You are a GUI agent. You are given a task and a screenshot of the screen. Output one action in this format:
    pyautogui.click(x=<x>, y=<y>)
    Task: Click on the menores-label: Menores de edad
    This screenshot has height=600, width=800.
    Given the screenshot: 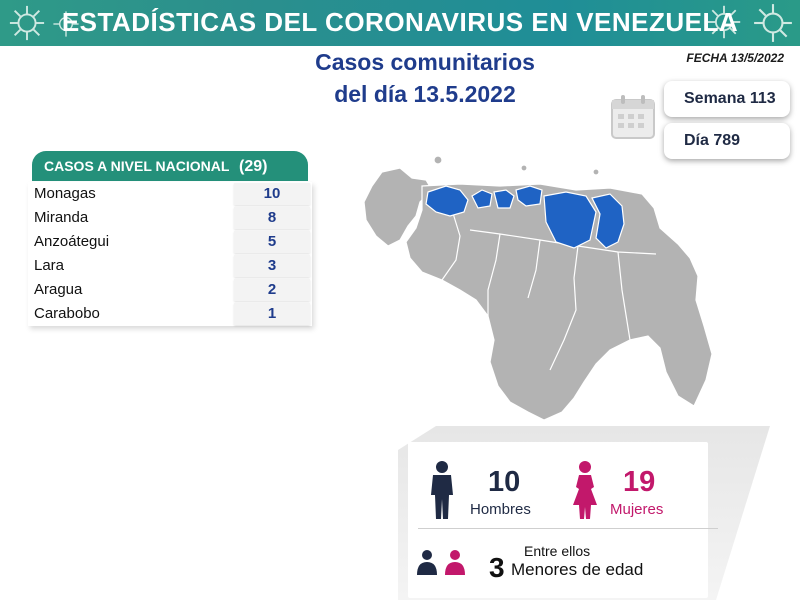 What is the action you would take?
    pyautogui.click(x=577, y=569)
    